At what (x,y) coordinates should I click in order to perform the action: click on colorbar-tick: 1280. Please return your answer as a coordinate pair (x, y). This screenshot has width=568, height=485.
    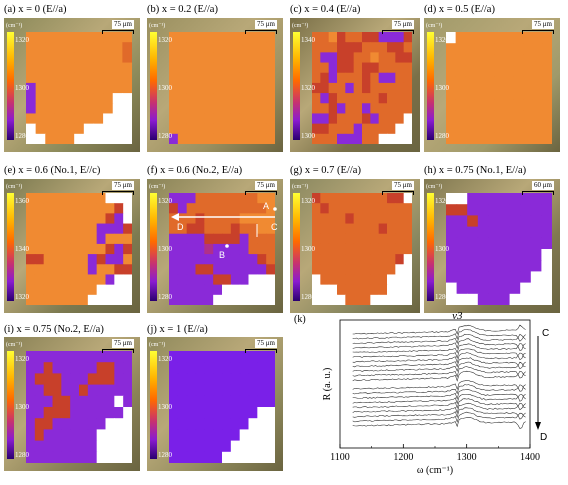
    Looking at the image, I should click on (165, 455).